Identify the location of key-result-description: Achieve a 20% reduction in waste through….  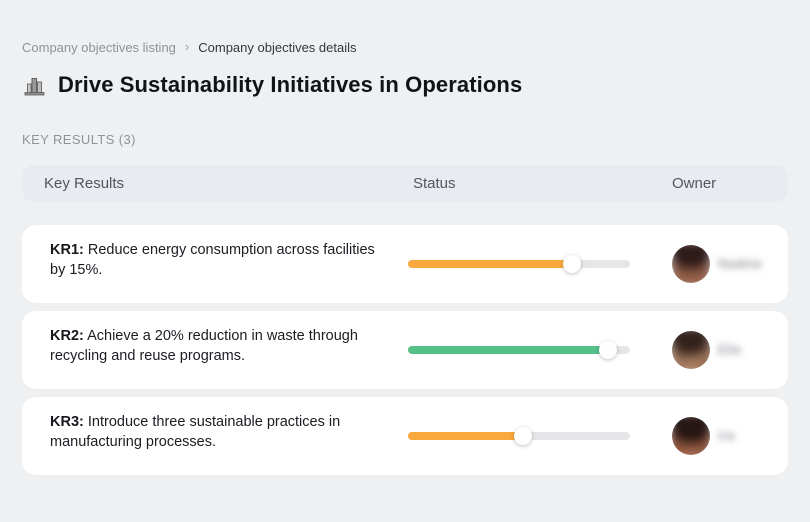
(204, 346).